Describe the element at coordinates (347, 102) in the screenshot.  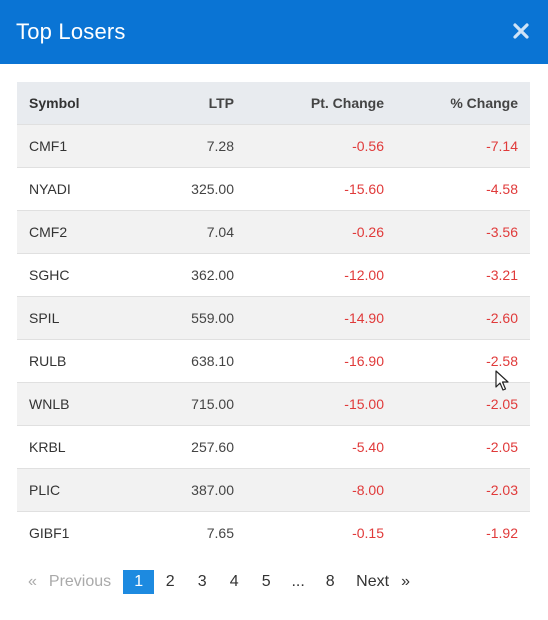
I see `header-pt-change: Pt. Change` at that location.